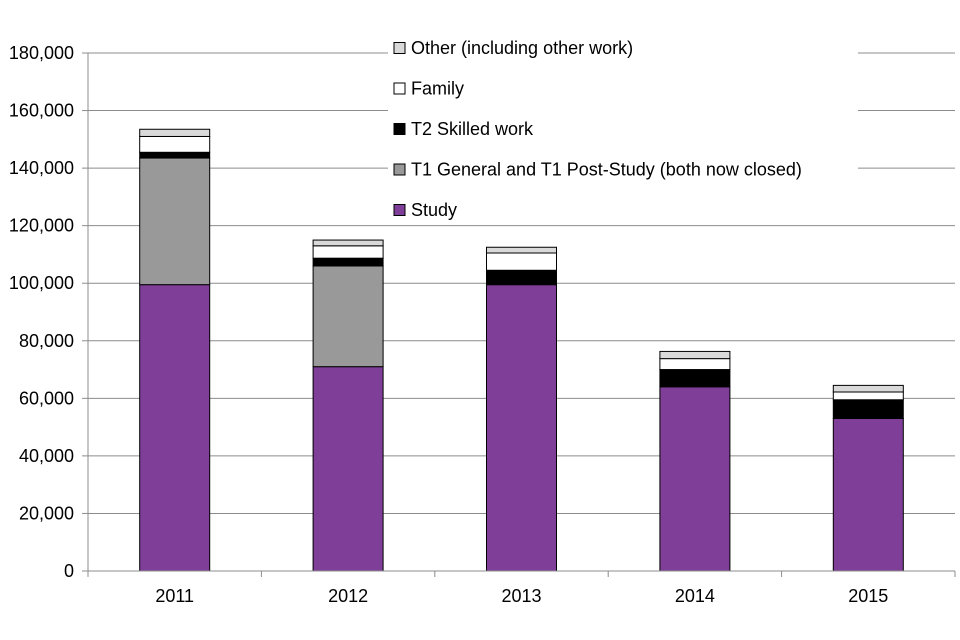 The width and height of the screenshot is (960, 640). Describe the element at coordinates (522, 48) in the screenshot. I see `legend-label-other-including-other-work: Other (including other work)` at that location.